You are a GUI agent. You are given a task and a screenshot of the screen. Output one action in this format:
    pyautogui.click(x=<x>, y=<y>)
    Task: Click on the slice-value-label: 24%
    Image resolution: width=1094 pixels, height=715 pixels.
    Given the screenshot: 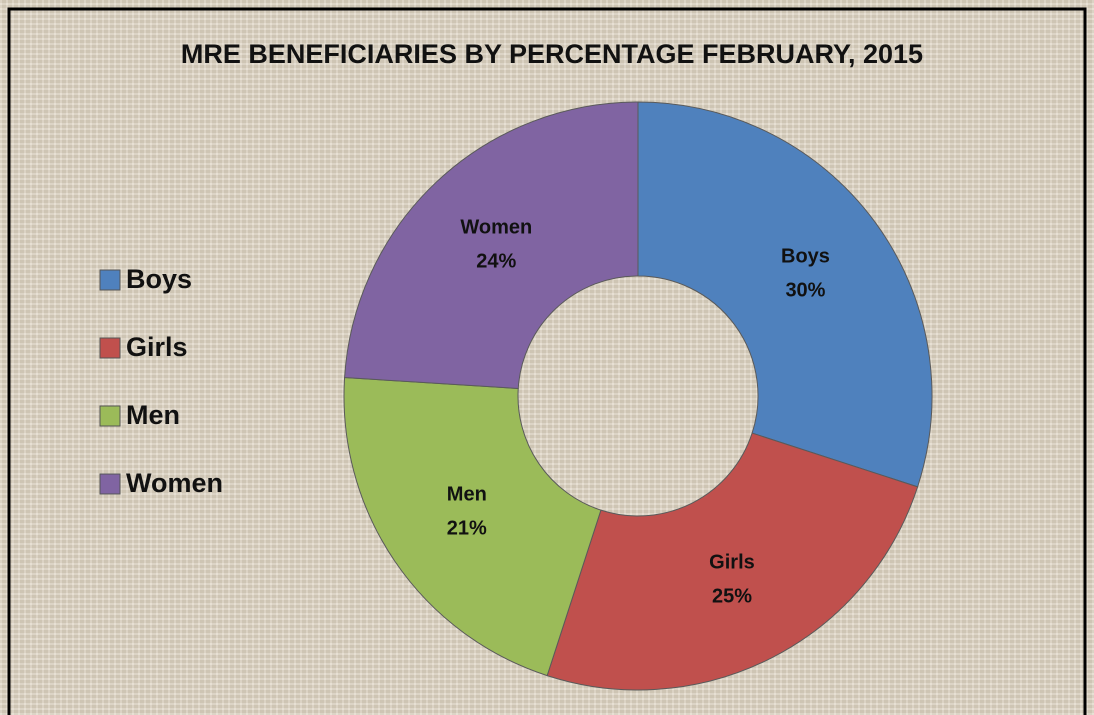 What is the action you would take?
    pyautogui.click(x=496, y=261)
    